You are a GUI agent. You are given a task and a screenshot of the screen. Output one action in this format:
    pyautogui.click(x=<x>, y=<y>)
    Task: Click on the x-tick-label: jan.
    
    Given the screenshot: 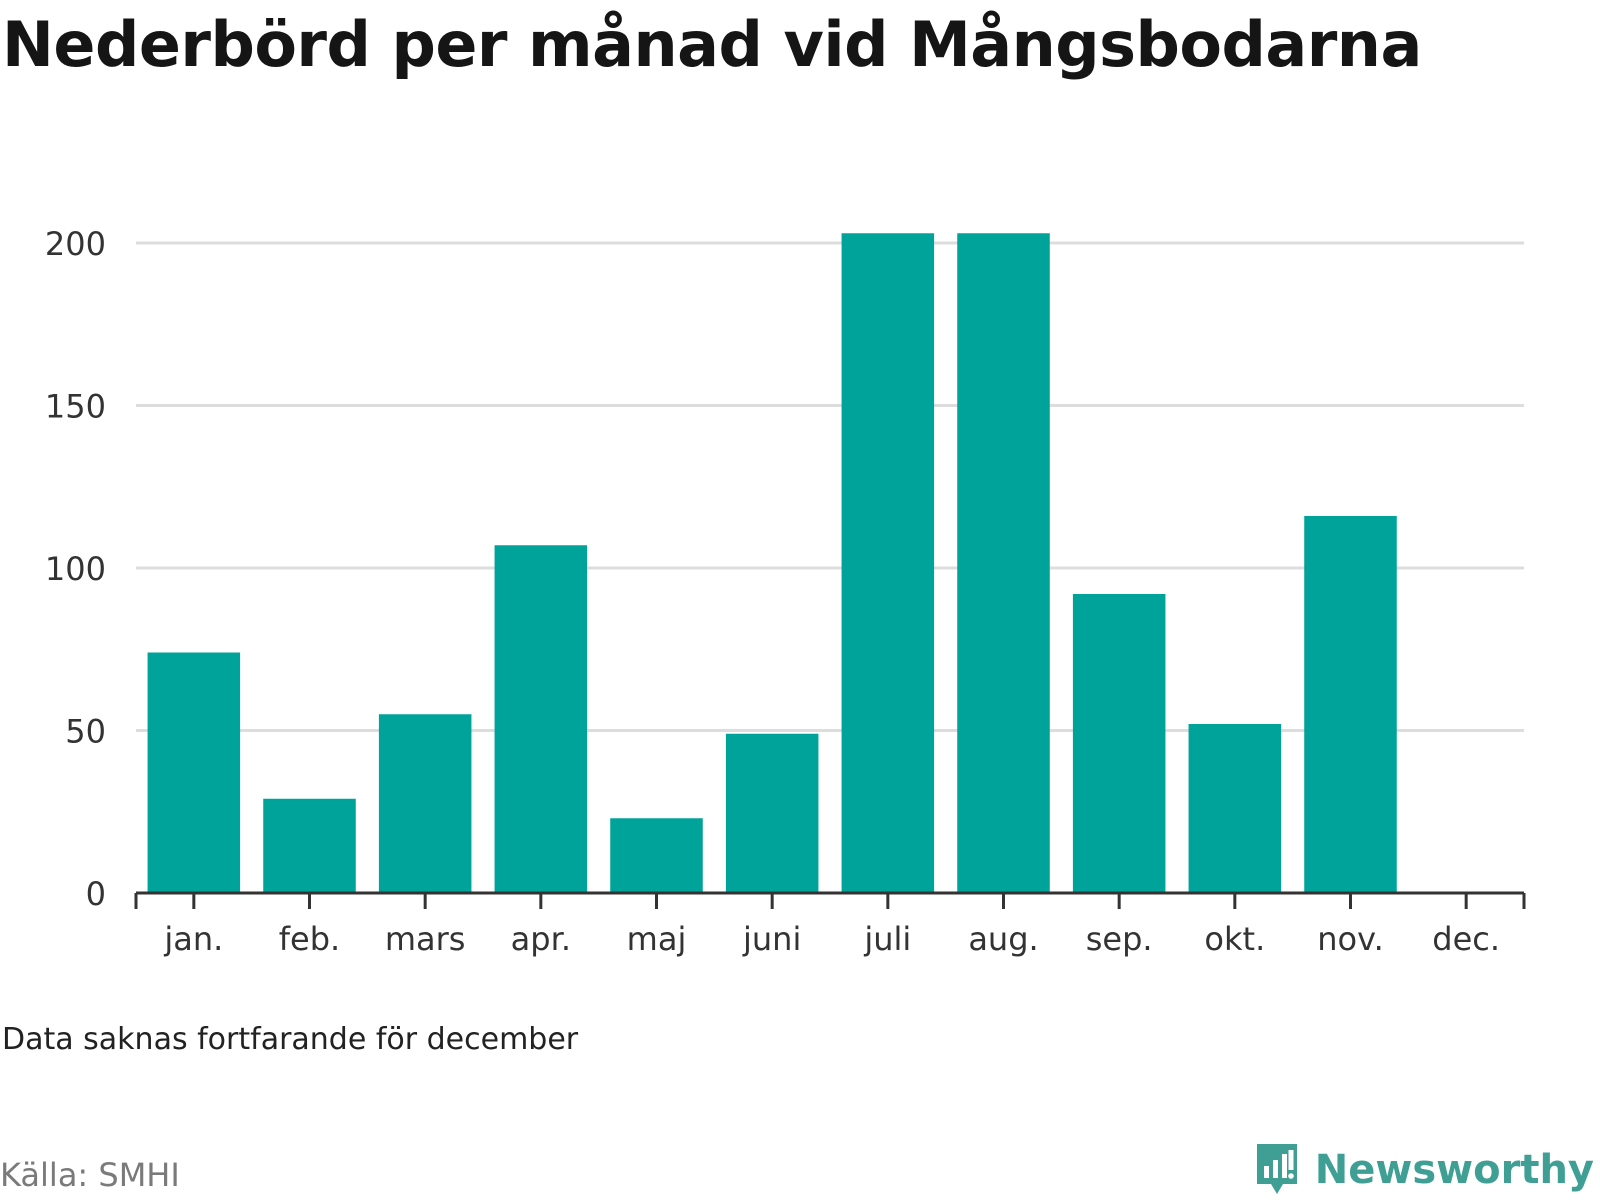 What is the action you would take?
    pyautogui.click(x=193, y=939)
    